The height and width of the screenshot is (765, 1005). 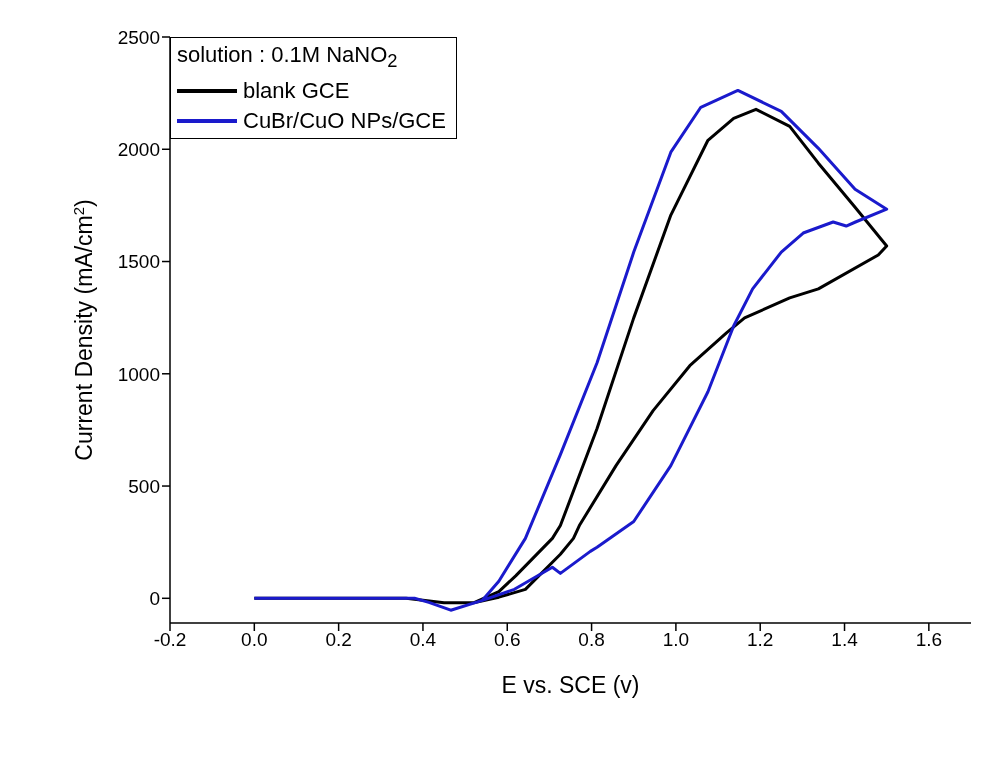 What do you see at coordinates (287, 57) in the screenshot?
I see `legend-title: solution : 0.1M NaNO$_{2}$` at bounding box center [287, 57].